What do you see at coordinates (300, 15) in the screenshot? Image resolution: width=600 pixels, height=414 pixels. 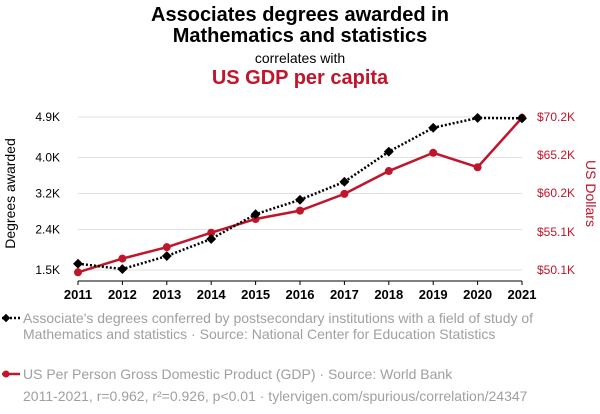 I see `title-line-1: Associates degrees awarded in` at bounding box center [300, 15].